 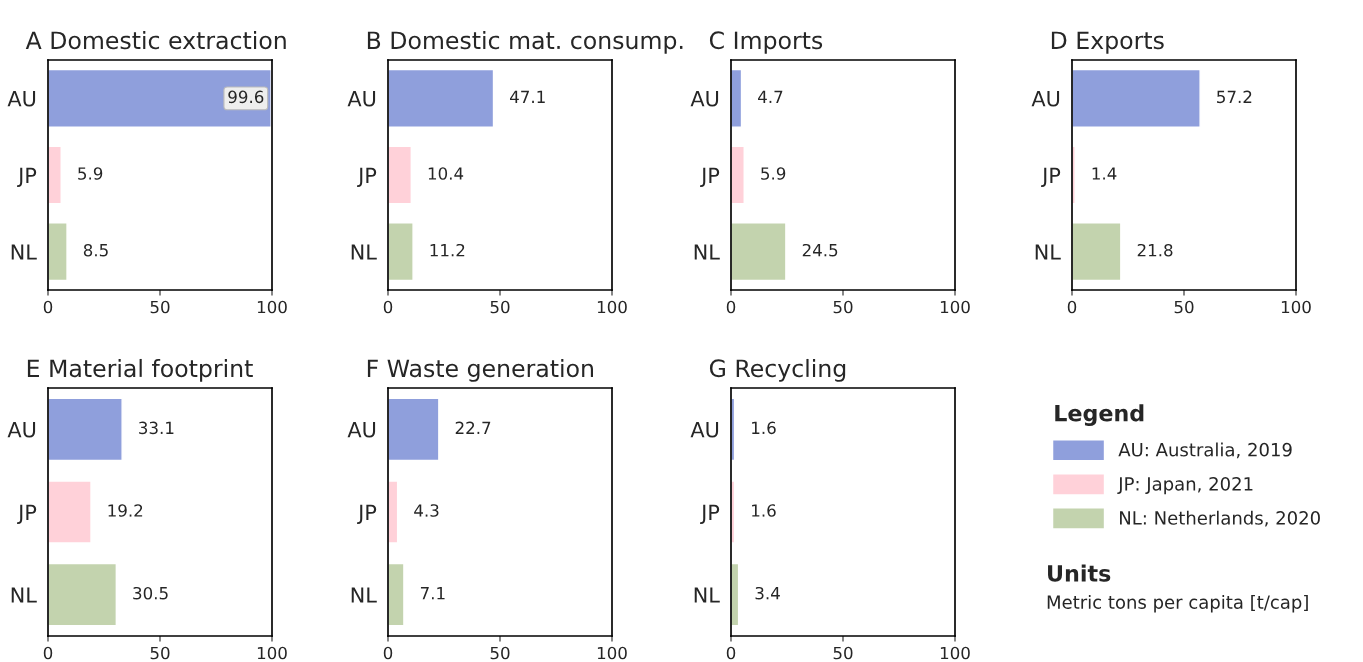 I want to click on data-label: 22.7, so click(x=473, y=427).